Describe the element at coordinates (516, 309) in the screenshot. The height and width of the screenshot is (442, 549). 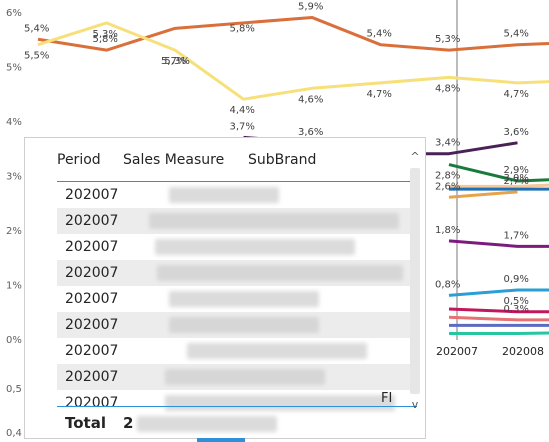
I see `data-label: 0,3%` at that location.